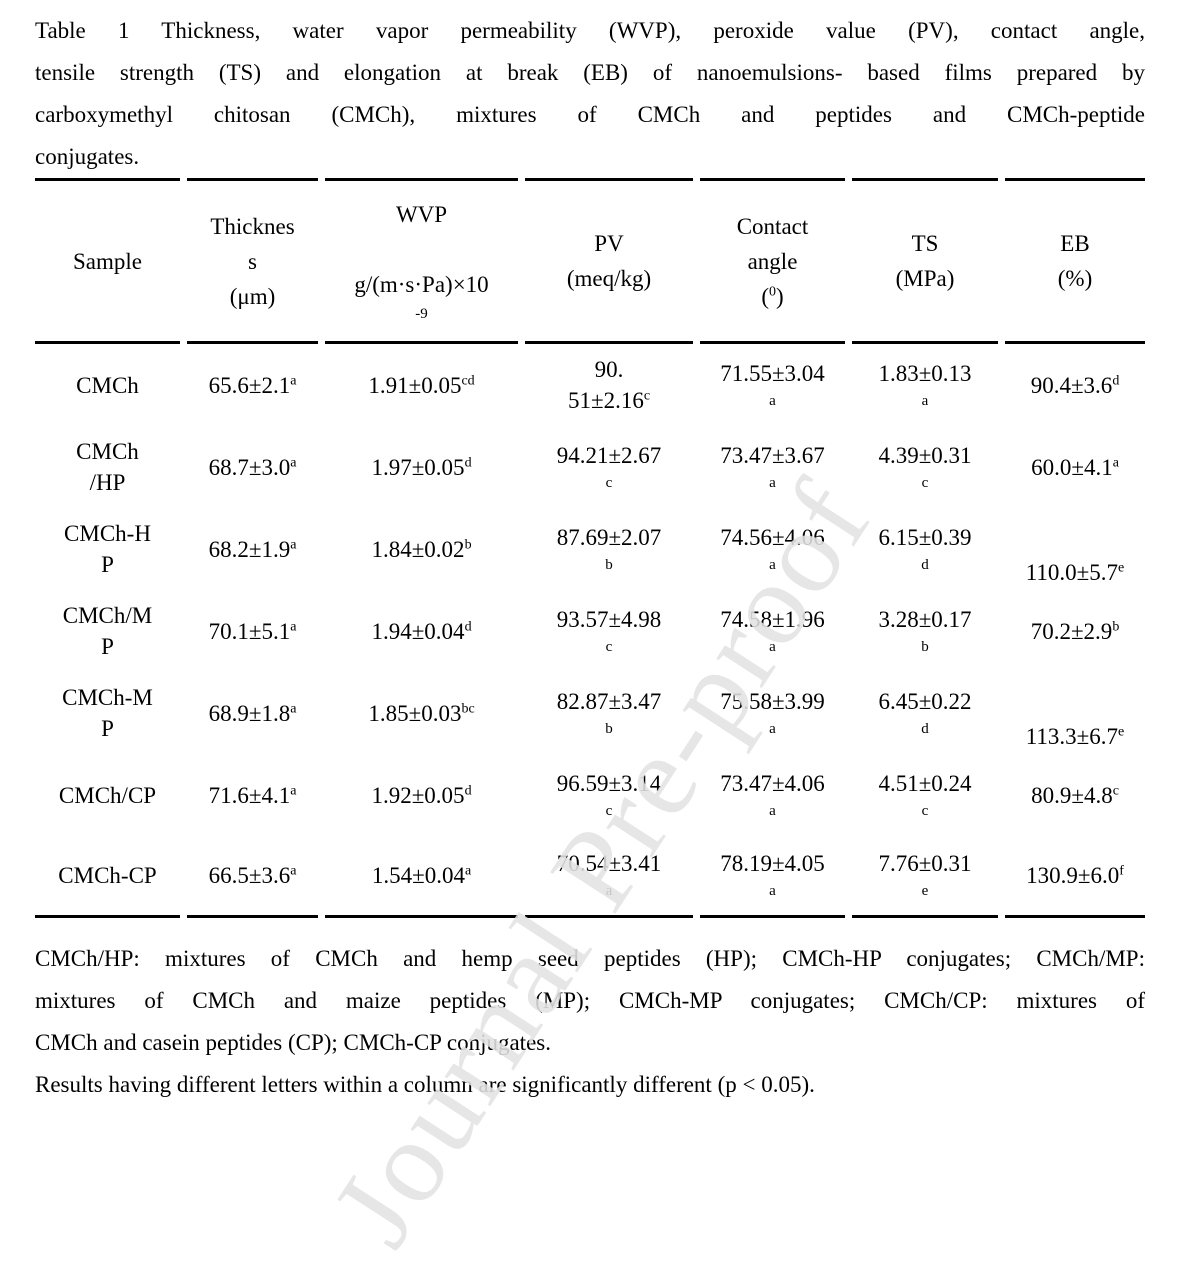 The height and width of the screenshot is (1269, 1179). I want to click on cell-wvp-row-4: 1.94±0.04d, so click(421, 631).